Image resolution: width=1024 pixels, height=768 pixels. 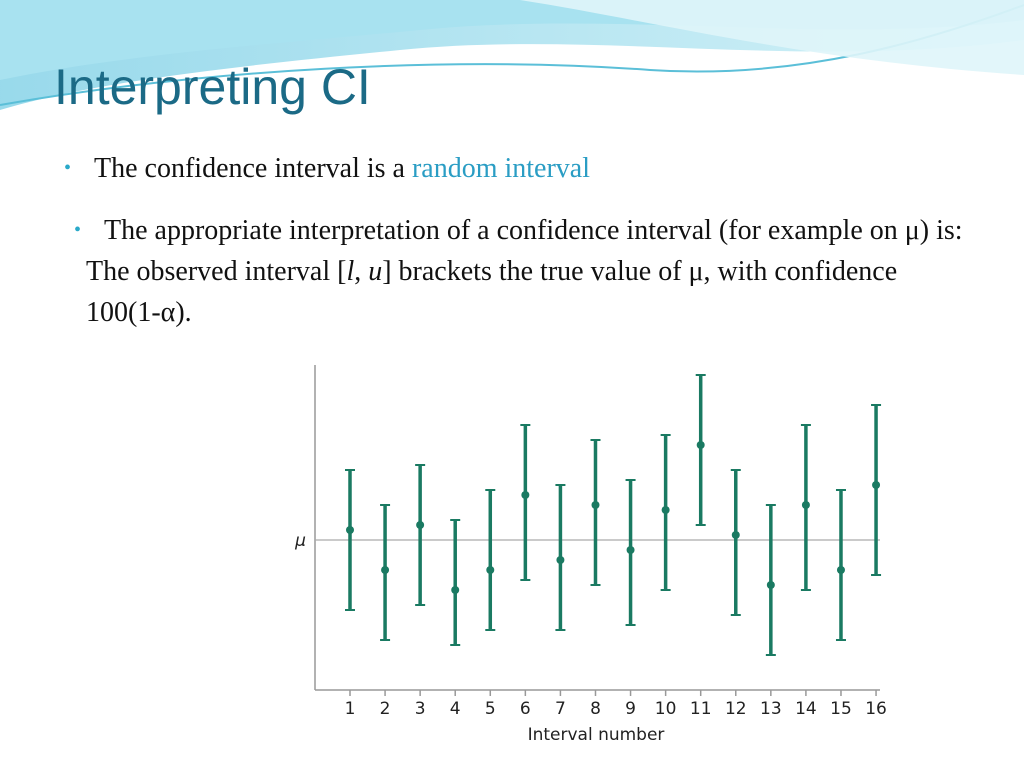 I want to click on bullet-text: u, so click(x=375, y=271).